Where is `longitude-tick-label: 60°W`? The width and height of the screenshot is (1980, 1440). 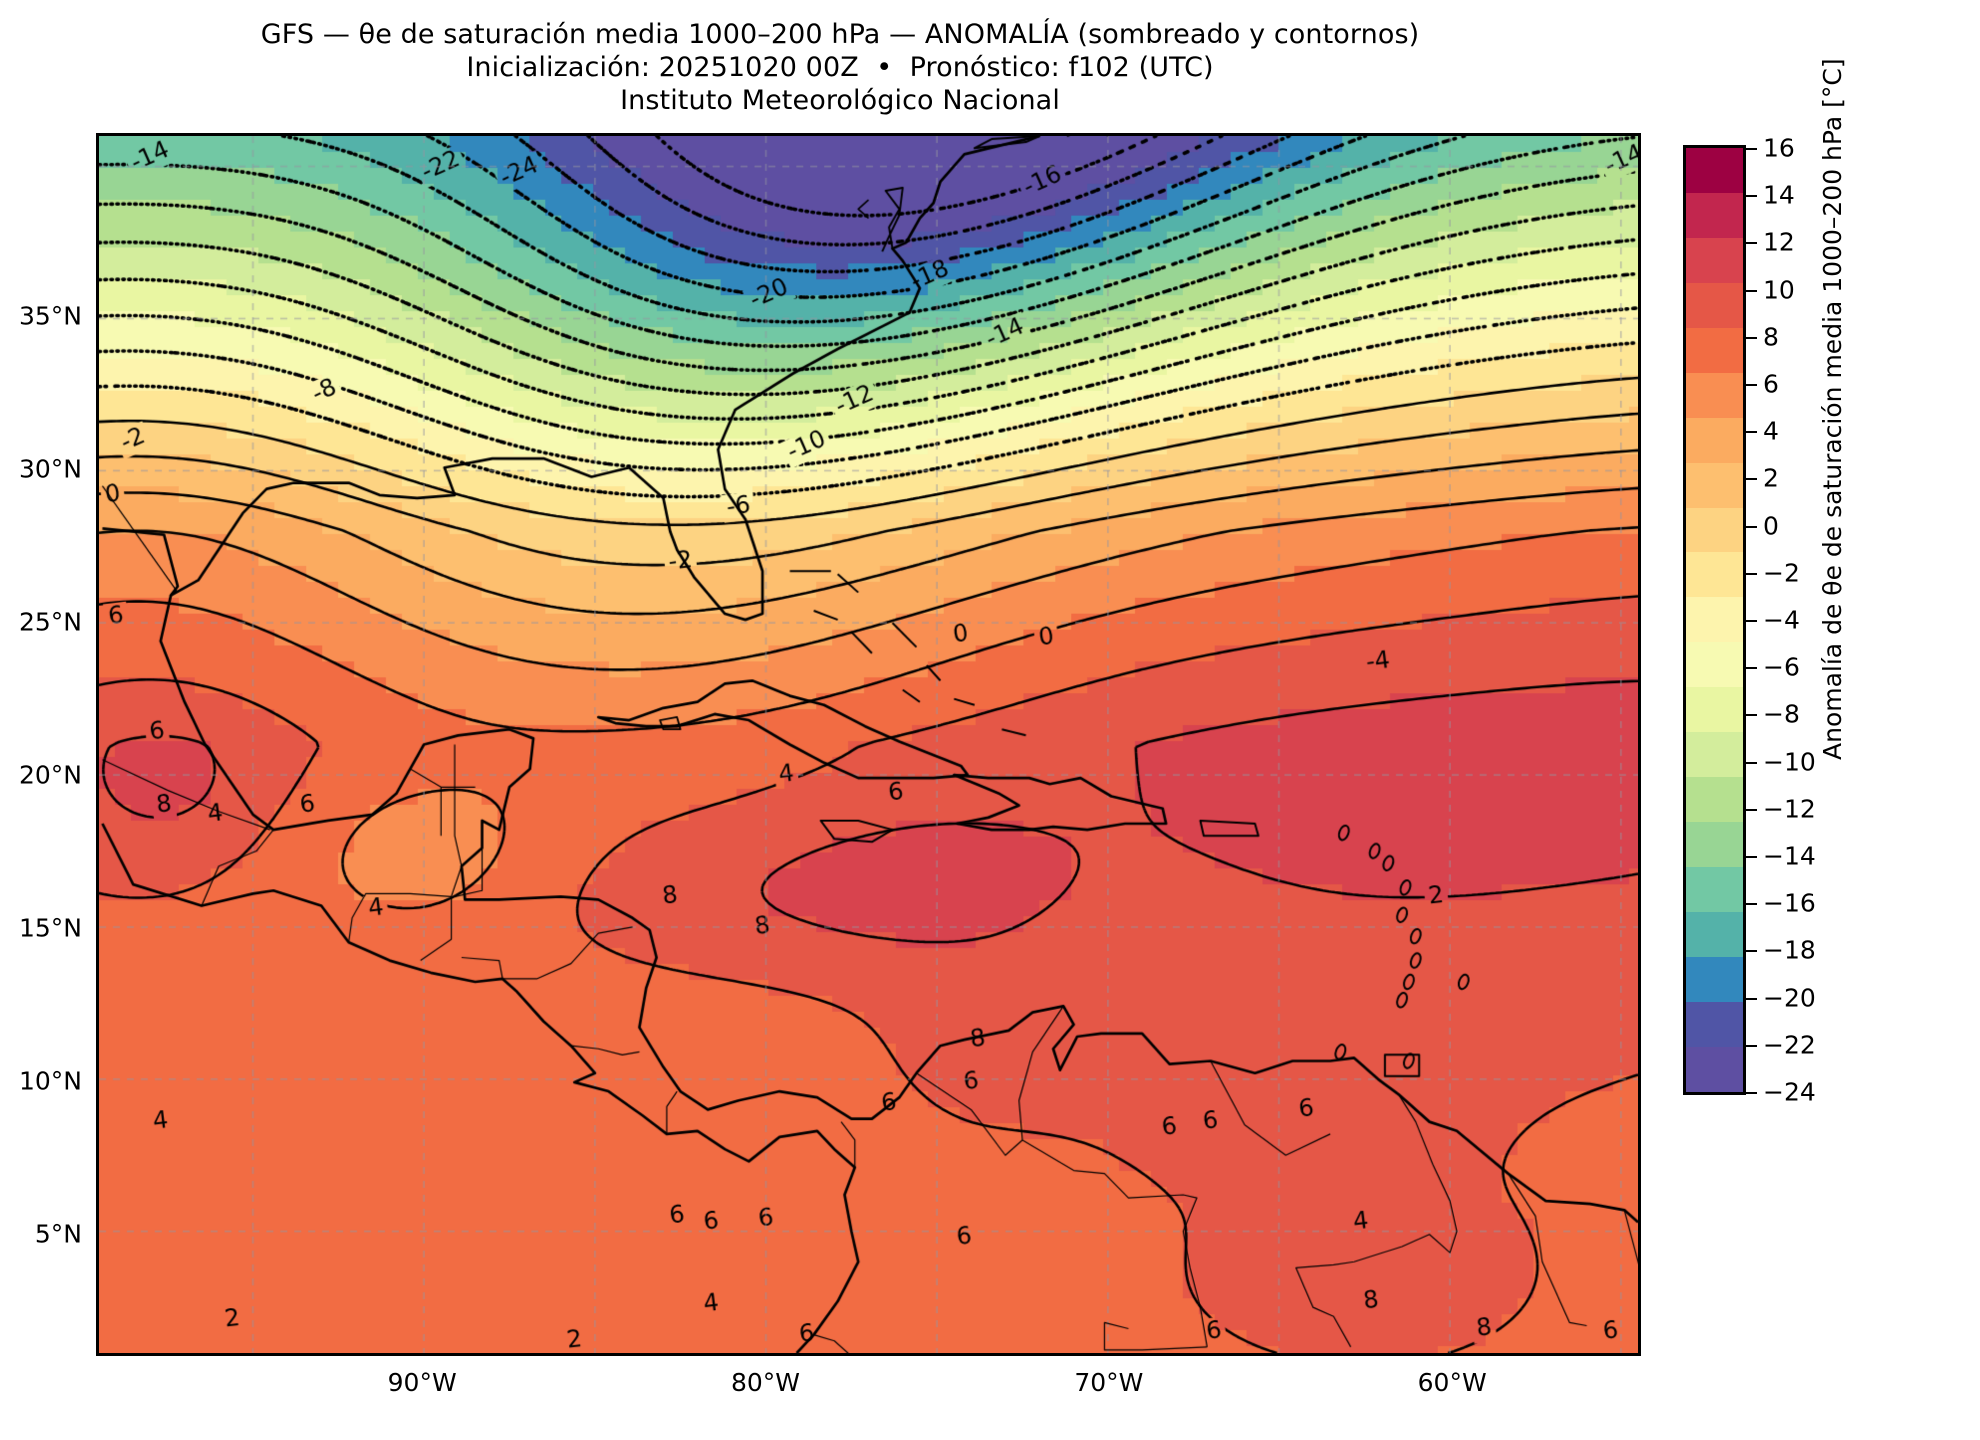 longitude-tick-label: 60°W is located at coordinates (1452, 1382).